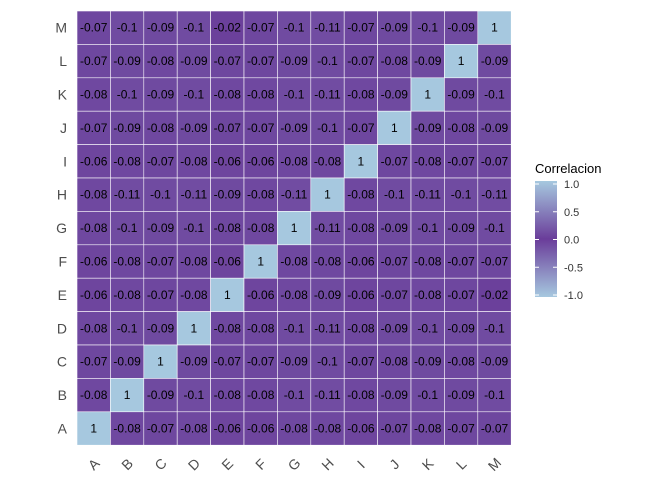 The width and height of the screenshot is (672, 480). Describe the element at coordinates (461, 127) in the screenshot. I see `heatmap-cell-L-J` at that location.